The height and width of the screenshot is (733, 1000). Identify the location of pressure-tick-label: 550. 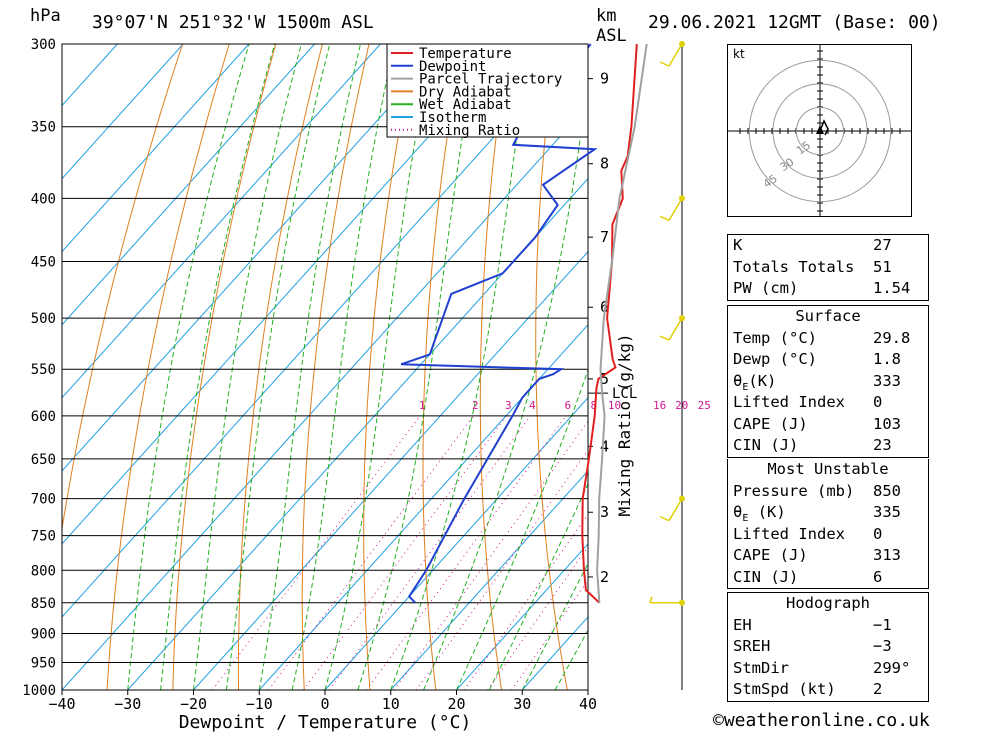
(43, 370).